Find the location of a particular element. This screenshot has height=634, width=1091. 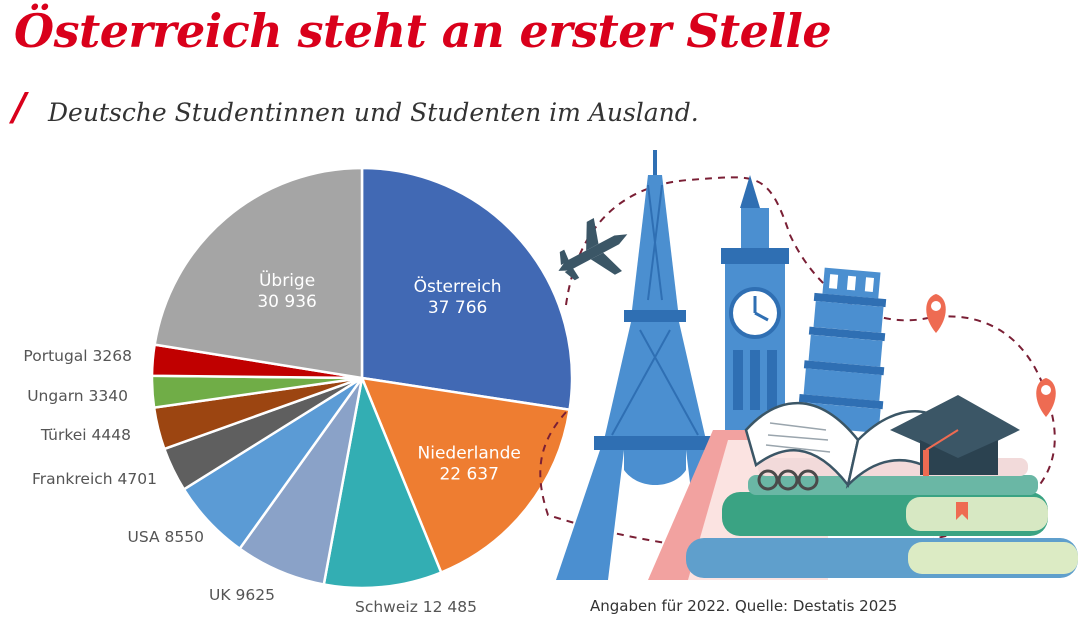

pie-label-ubrige: Übrige 30 936 is located at coordinates (286, 290).